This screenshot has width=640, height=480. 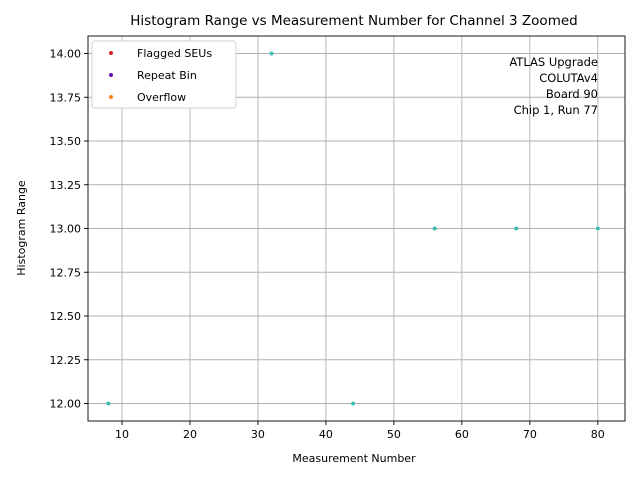 I want to click on legend-marker-flagged-seus, so click(x=111, y=53).